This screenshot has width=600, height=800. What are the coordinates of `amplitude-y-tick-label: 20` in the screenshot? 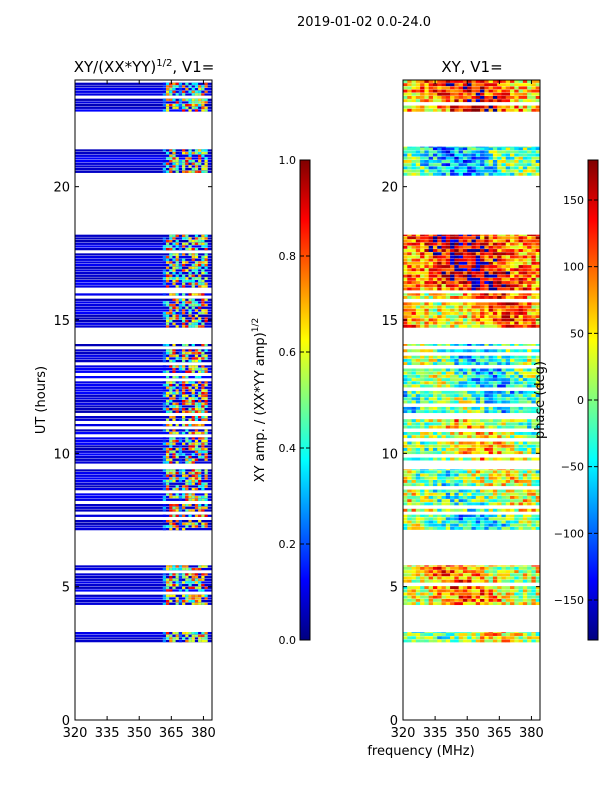 It's located at (61, 188).